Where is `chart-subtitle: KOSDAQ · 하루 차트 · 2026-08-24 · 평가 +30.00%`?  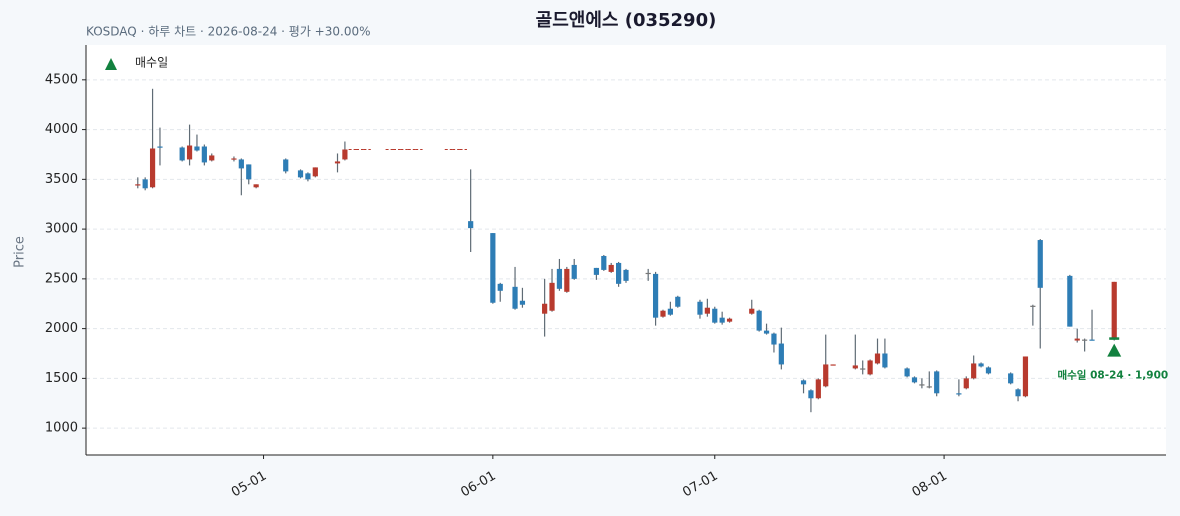 chart-subtitle: KOSDAQ · 하루 차트 · 2026-08-24 · 평가 +30.00% is located at coordinates (228, 32).